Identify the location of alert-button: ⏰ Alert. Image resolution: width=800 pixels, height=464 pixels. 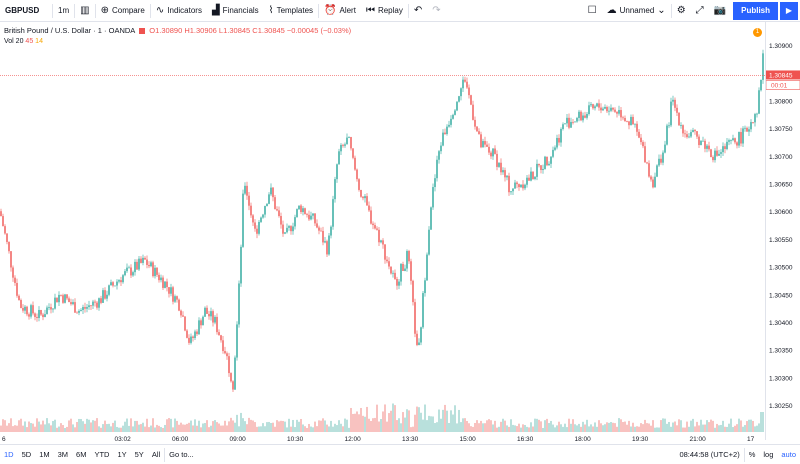
(340, 10).